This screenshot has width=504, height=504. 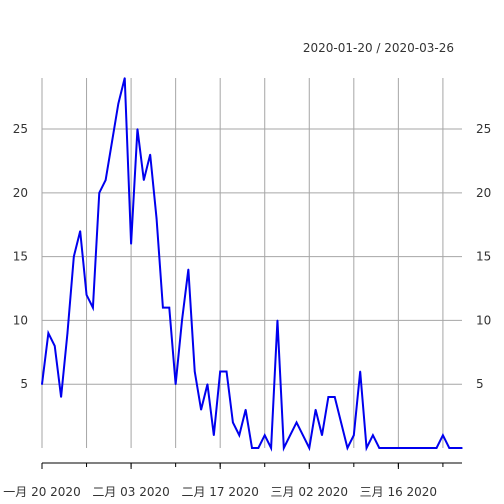 I want to click on y-tick-label-left: 5, so click(x=24, y=384).